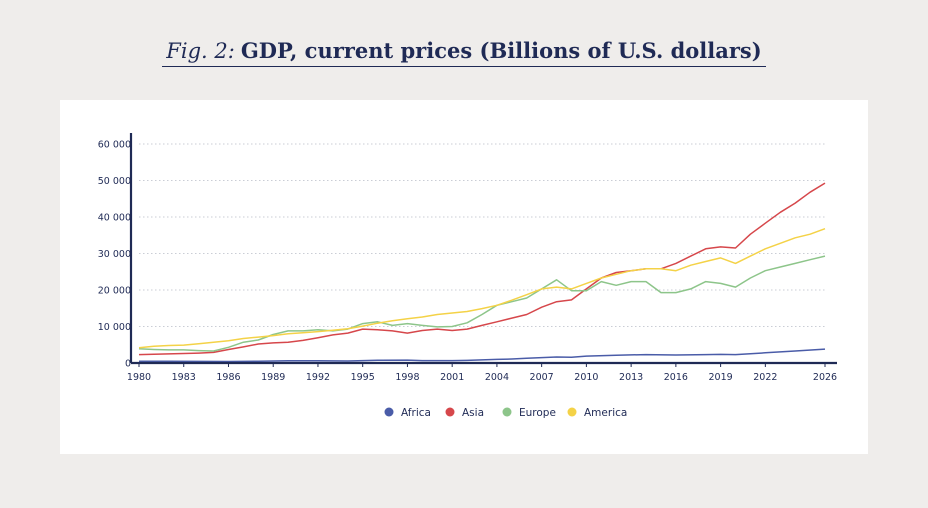 The image size is (928, 508). I want to click on x-tick-label: 2007, so click(542, 377).